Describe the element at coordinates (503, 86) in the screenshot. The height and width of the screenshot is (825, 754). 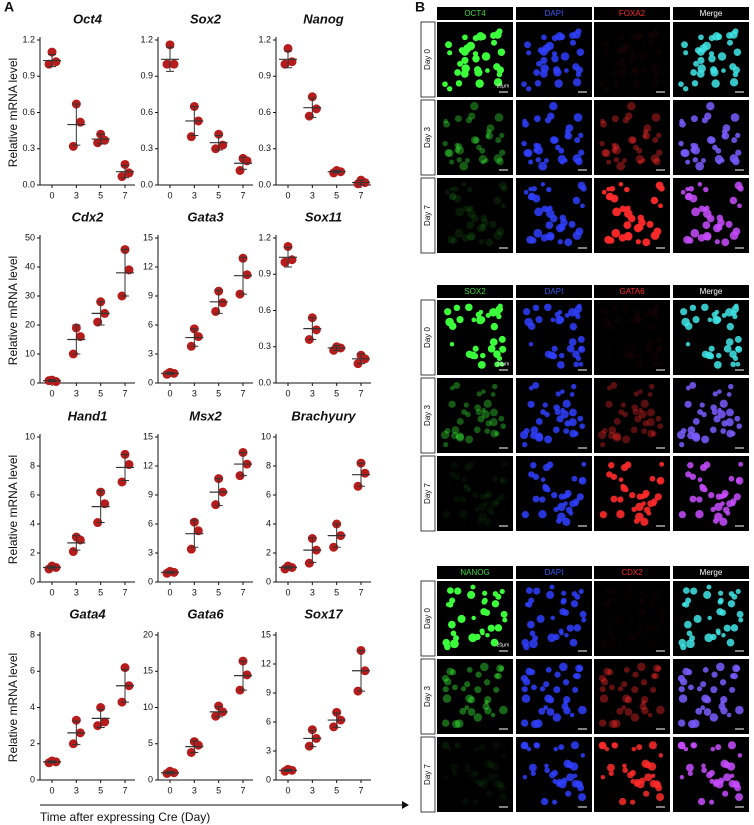
I see `scale-label: 20μm` at that location.